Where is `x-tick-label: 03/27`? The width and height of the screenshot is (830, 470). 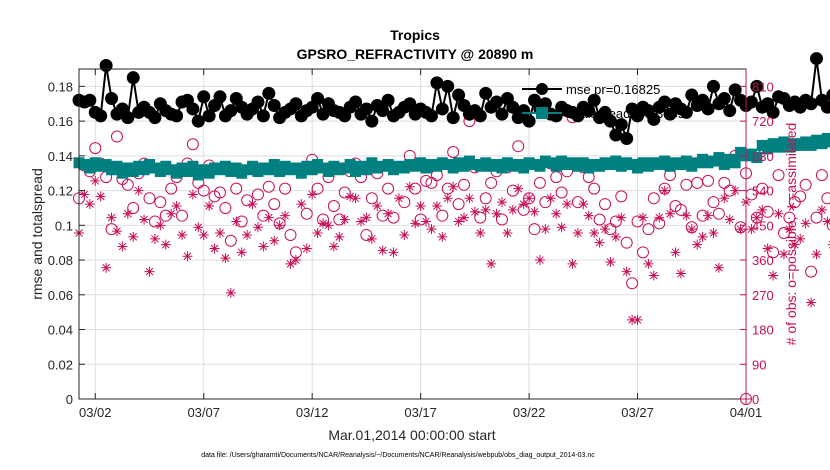 x-tick-label: 03/27 is located at coordinates (637, 412).